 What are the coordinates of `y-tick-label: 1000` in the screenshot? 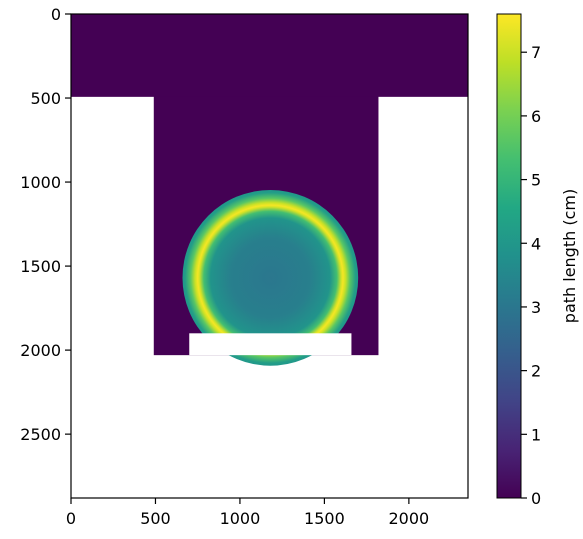 It's located at (40, 182).